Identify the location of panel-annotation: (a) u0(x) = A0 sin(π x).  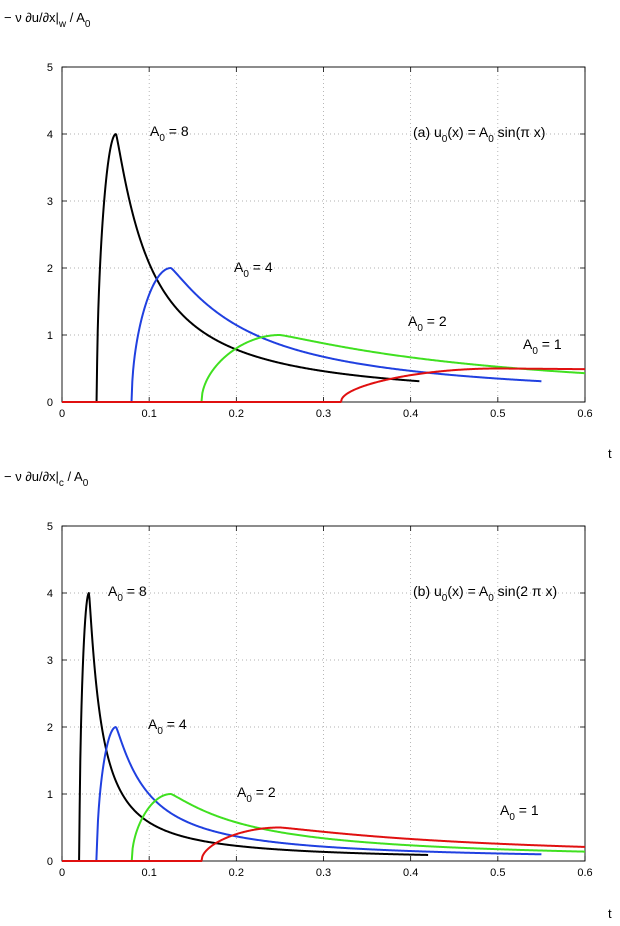
(479, 134).